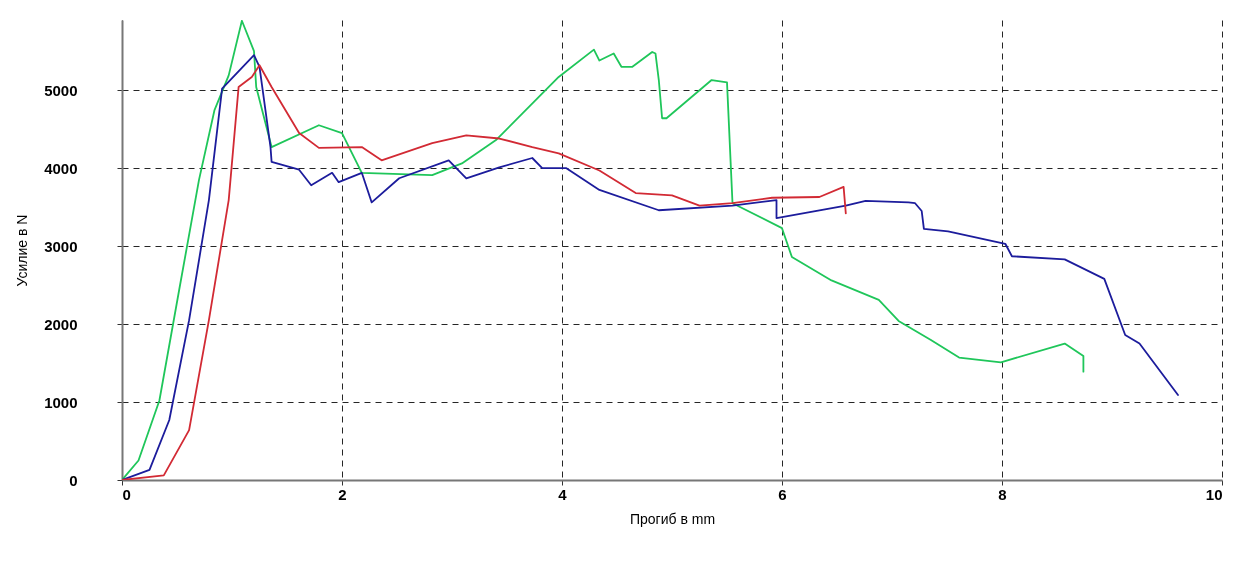  Describe the element at coordinates (61, 402) in the screenshot. I see `y-tick-label: 1000` at that location.